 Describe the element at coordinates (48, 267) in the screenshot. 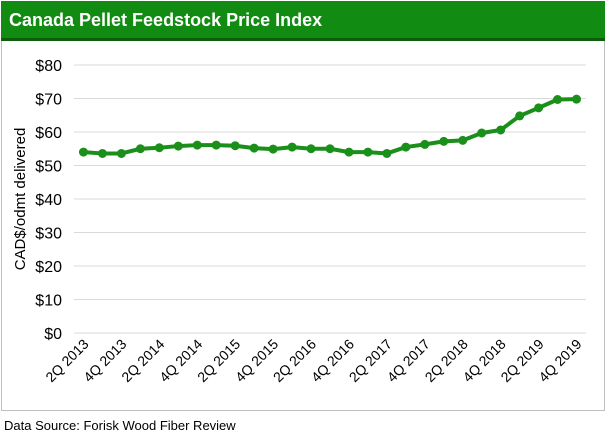

I see `y-tick-label: $20` at that location.